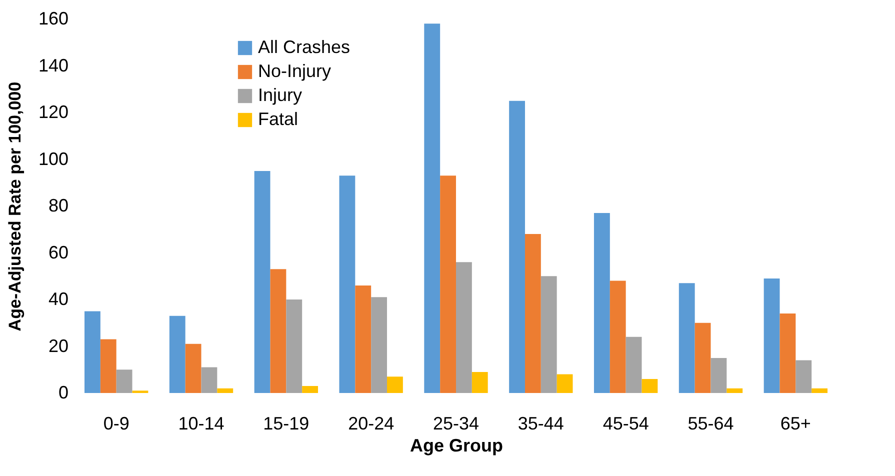 The image size is (895, 476). I want to click on legend-label: All Crashes, so click(304, 47).